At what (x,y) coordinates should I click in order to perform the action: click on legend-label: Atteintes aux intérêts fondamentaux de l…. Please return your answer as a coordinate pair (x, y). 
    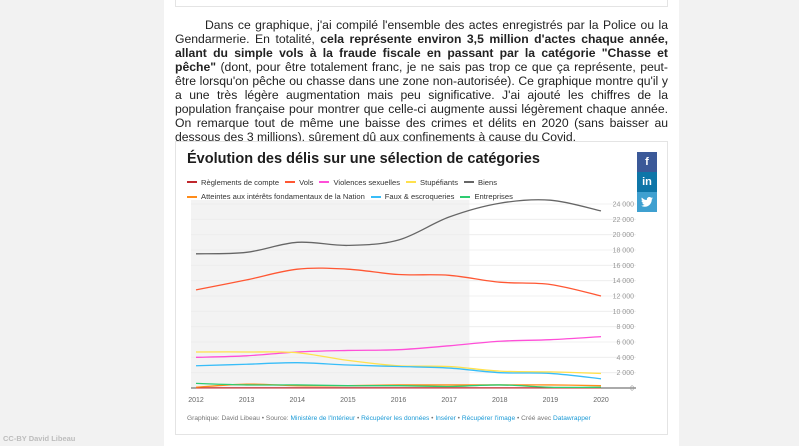
    Looking at the image, I should click on (283, 196).